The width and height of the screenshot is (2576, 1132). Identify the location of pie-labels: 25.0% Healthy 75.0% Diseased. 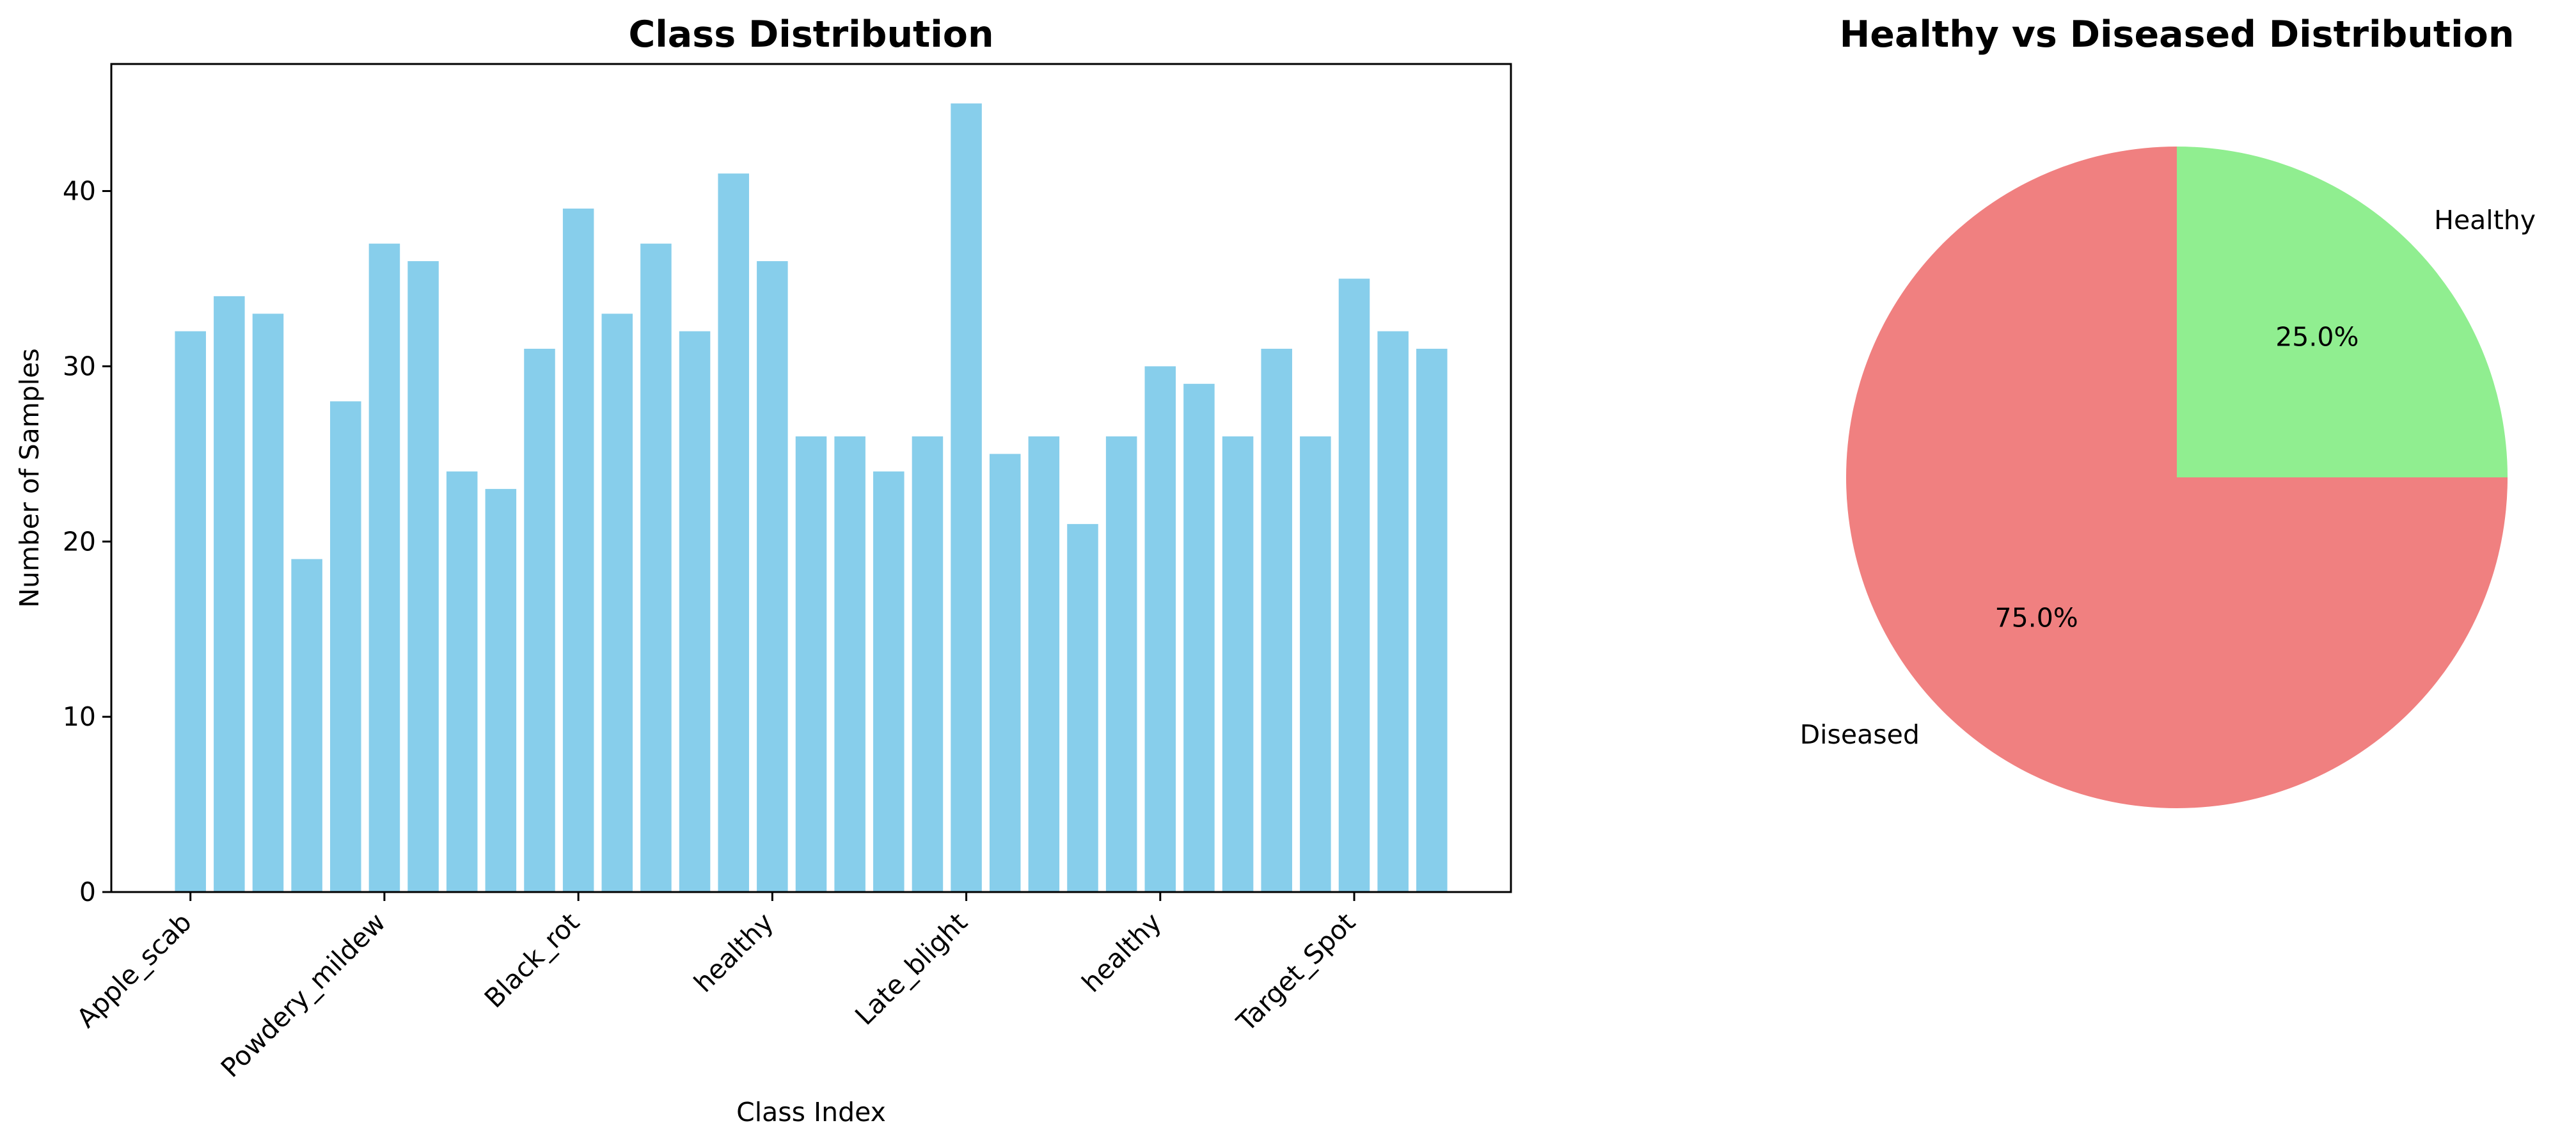
(2168, 477).